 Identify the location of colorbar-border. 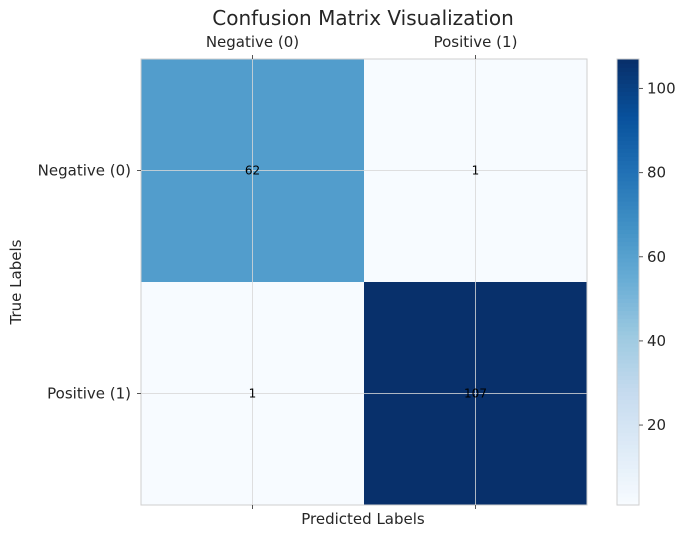
(628, 282).